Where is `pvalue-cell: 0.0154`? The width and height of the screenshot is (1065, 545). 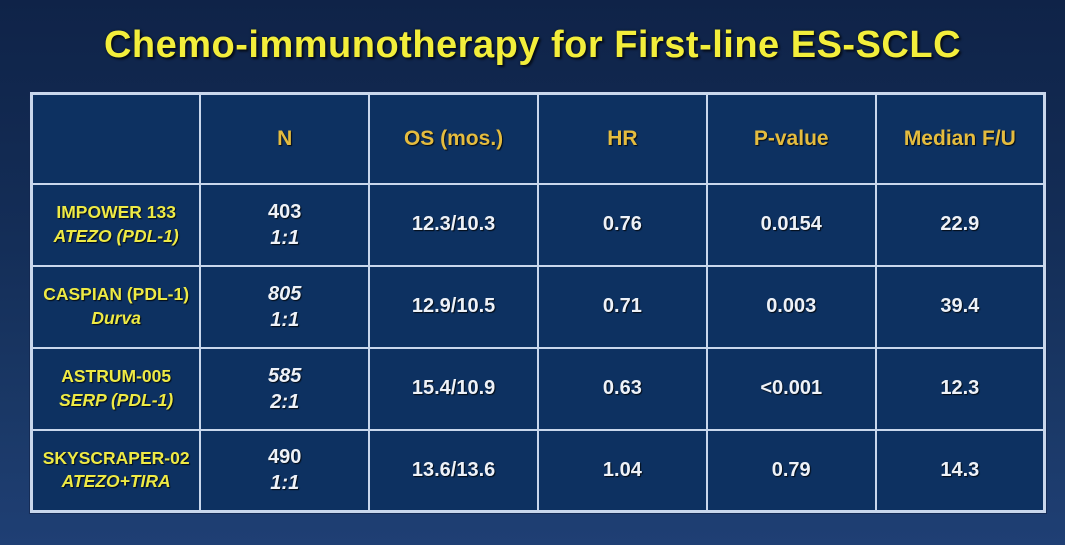 pvalue-cell: 0.0154 is located at coordinates (791, 224).